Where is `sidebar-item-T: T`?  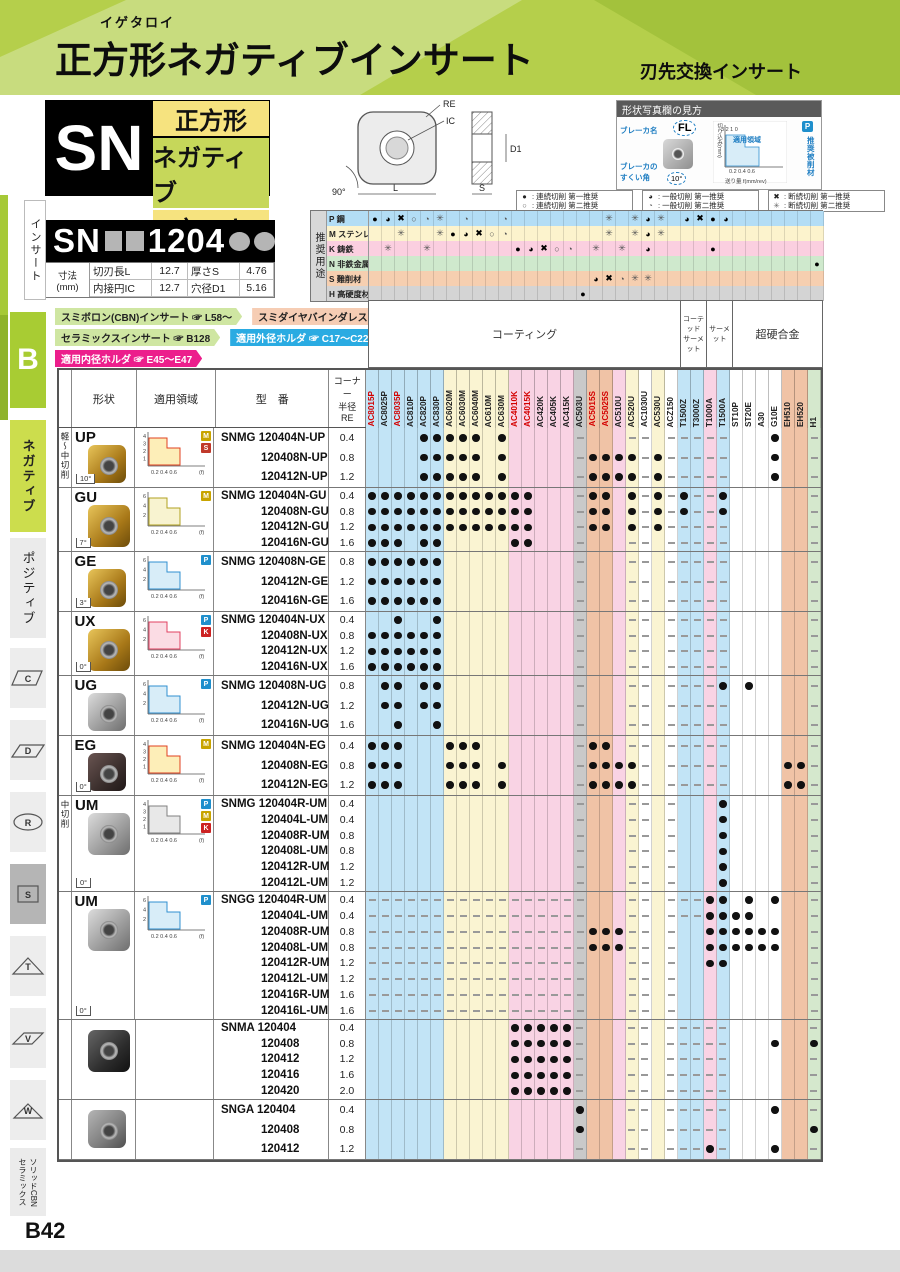 sidebar-item-T: T is located at coordinates (28, 966).